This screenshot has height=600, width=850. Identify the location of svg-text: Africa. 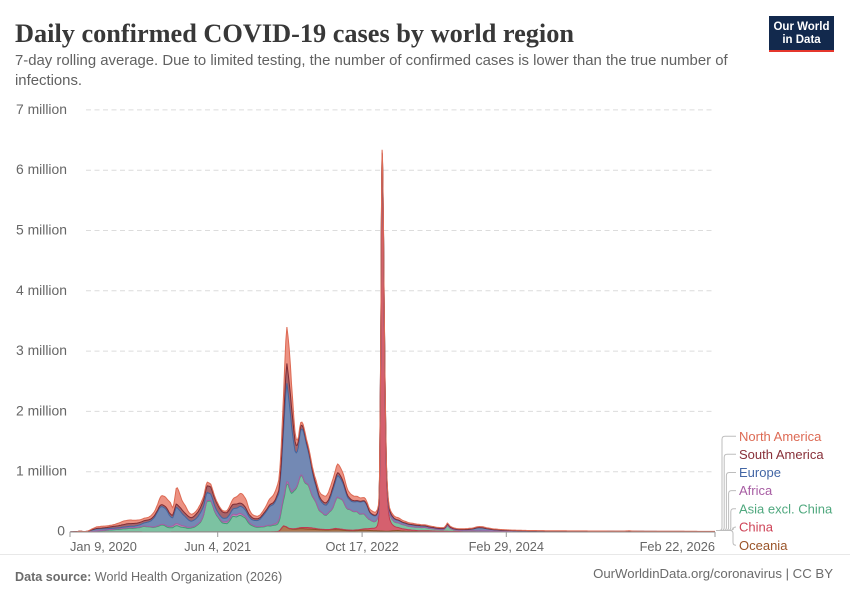
(756, 490).